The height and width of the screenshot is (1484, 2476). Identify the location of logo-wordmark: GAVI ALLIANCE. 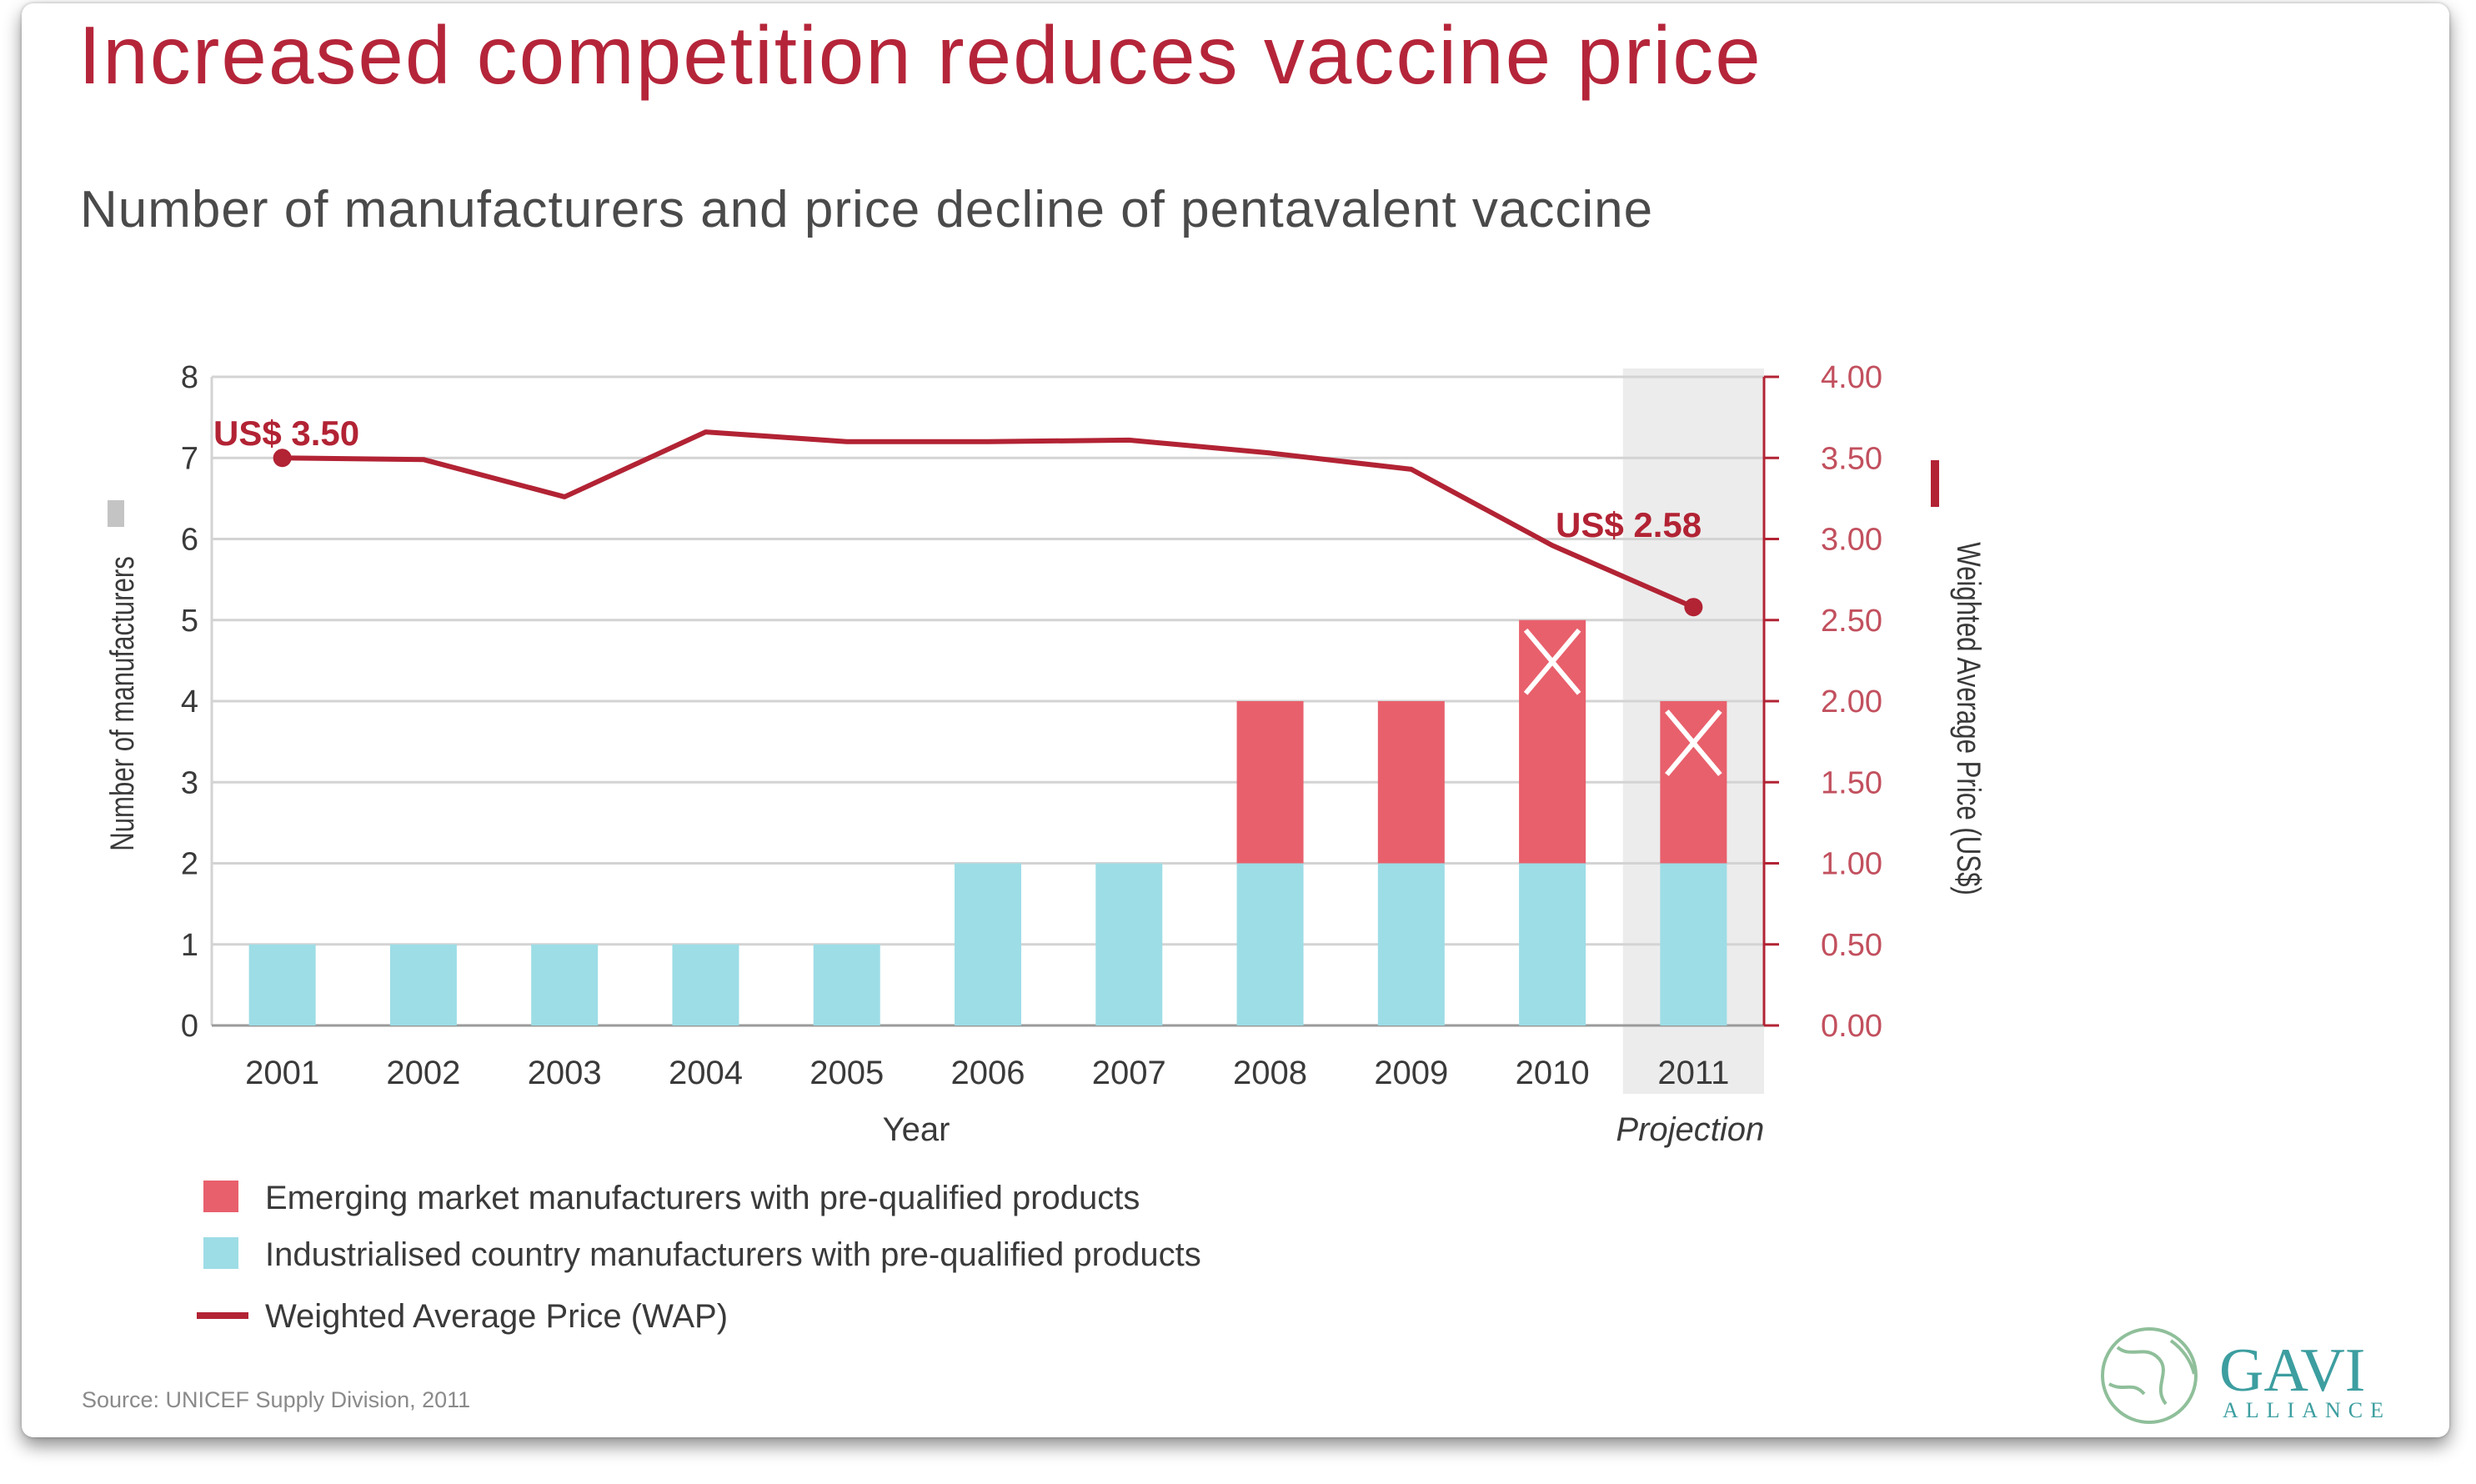
(2305, 1379).